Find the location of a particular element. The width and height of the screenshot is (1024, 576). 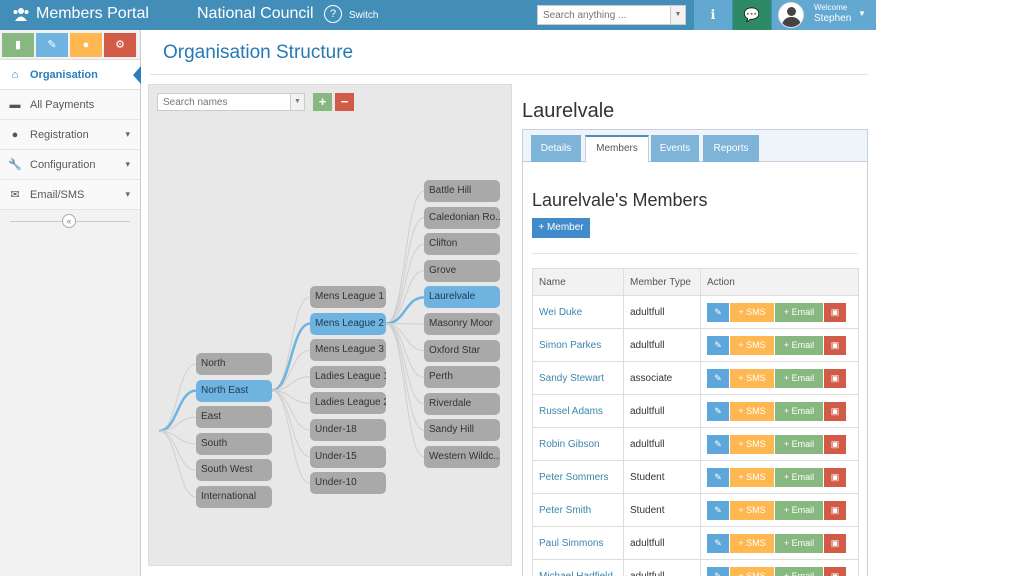

global-search: ▼ is located at coordinates (611, 15).